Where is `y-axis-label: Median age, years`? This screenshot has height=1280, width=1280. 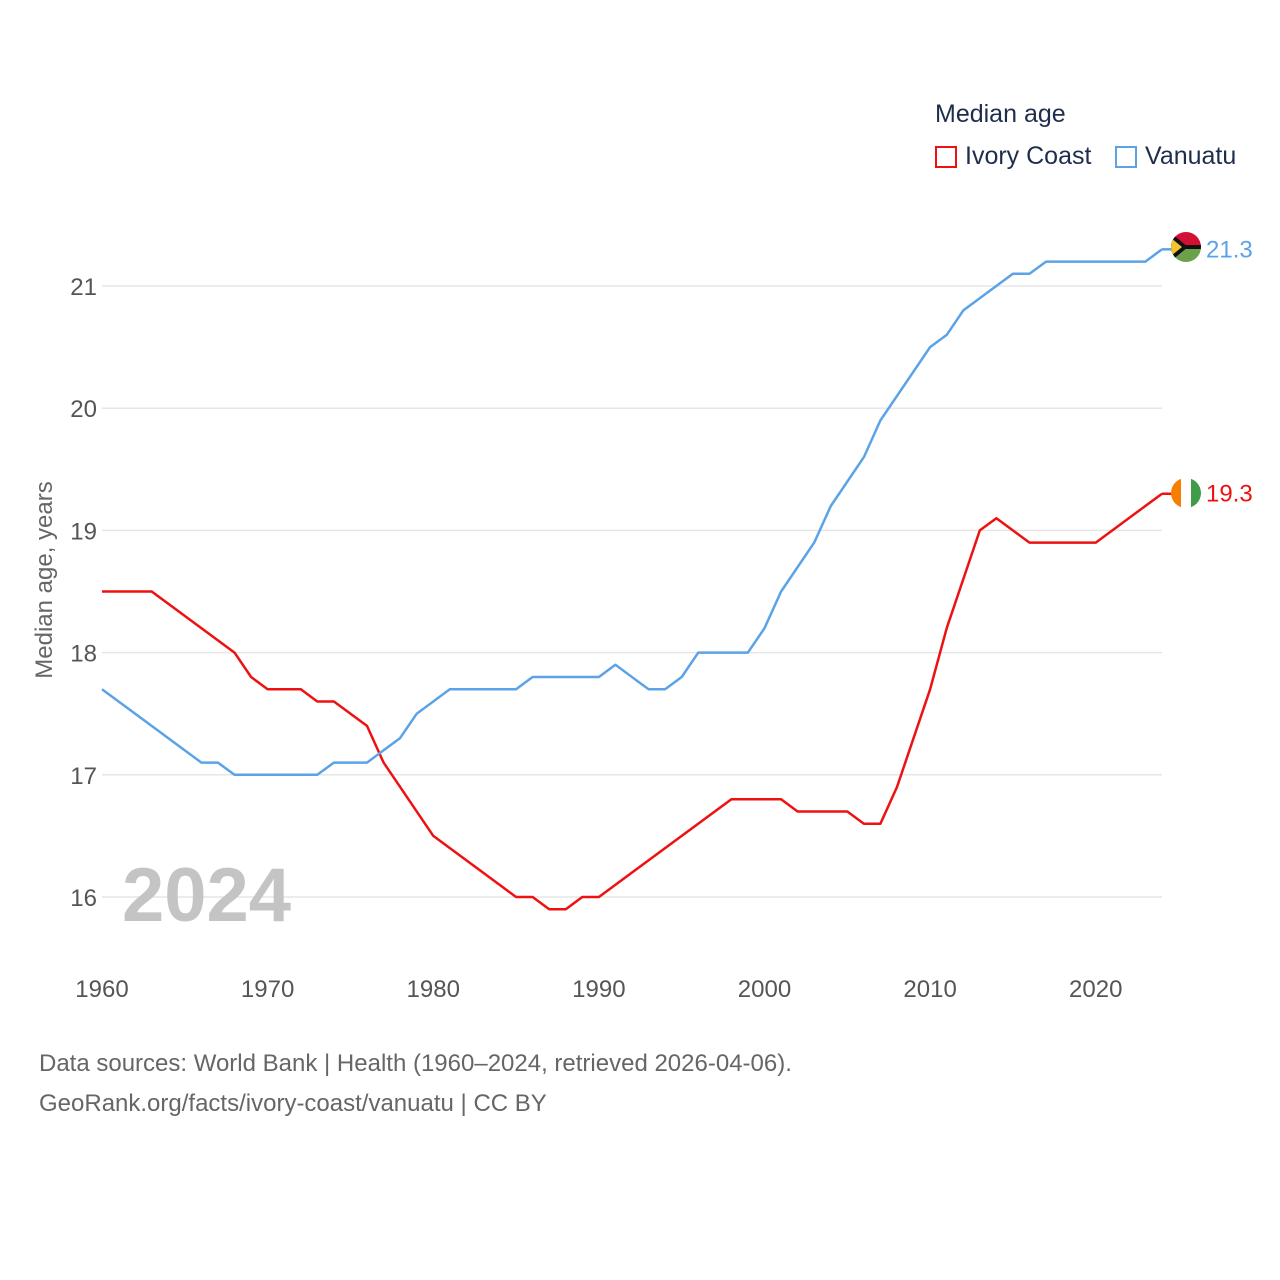
y-axis-label: Median age, years is located at coordinates (44, 579).